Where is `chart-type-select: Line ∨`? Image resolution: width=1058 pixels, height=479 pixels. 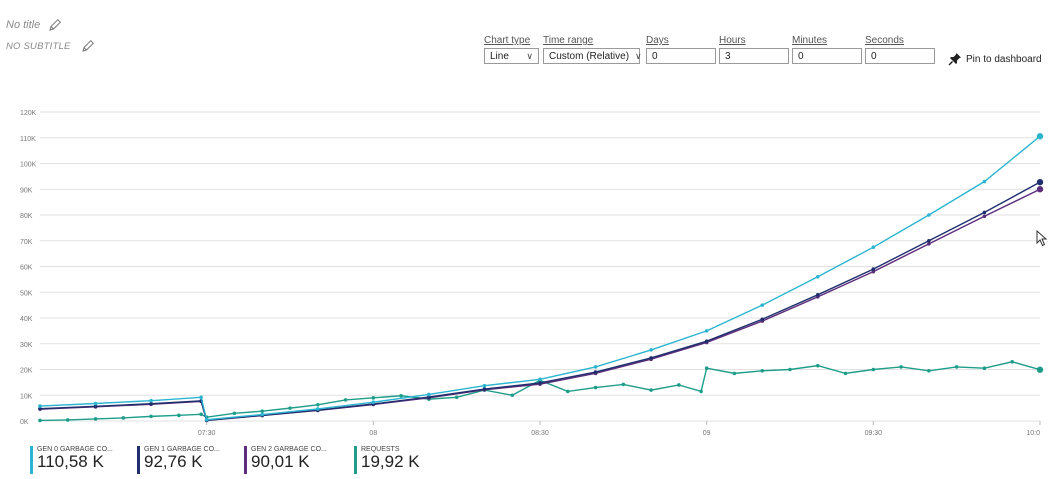 chart-type-select: Line ∨ is located at coordinates (511, 56).